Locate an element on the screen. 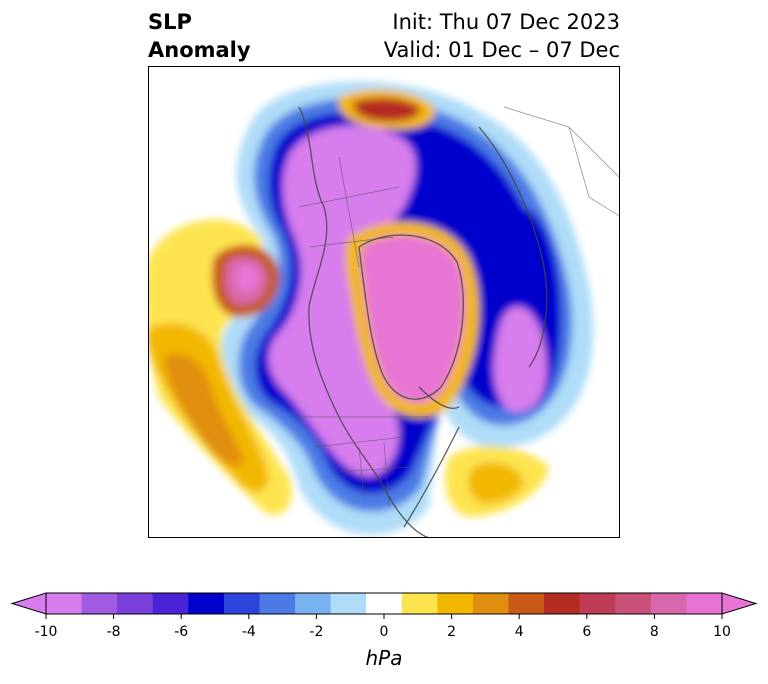 The width and height of the screenshot is (768, 684). colorbar-tick-label: 4 is located at coordinates (519, 632).